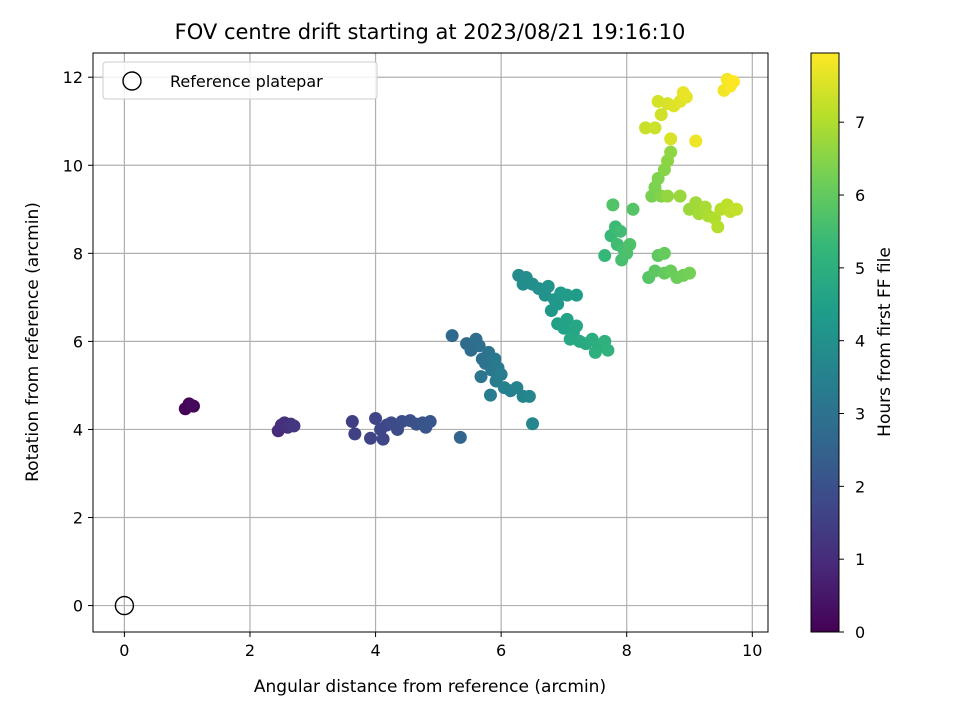  Describe the element at coordinates (752, 650) in the screenshot. I see `x-tick-label: 10` at that location.